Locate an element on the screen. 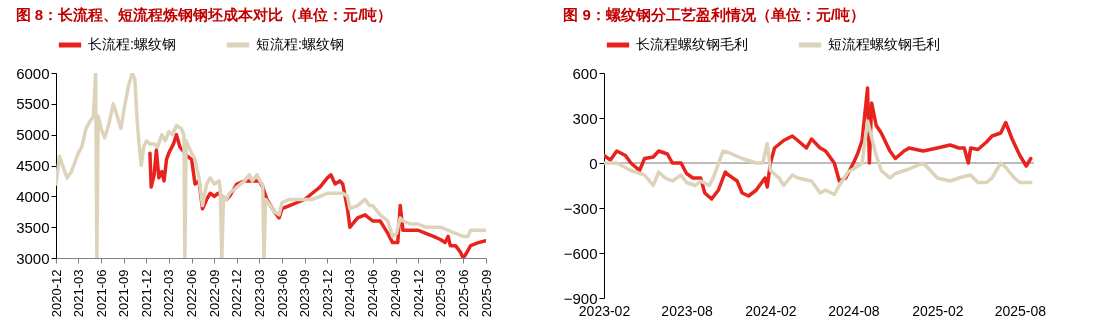  x-tick-label: 2023-06 is located at coordinates (282, 293).